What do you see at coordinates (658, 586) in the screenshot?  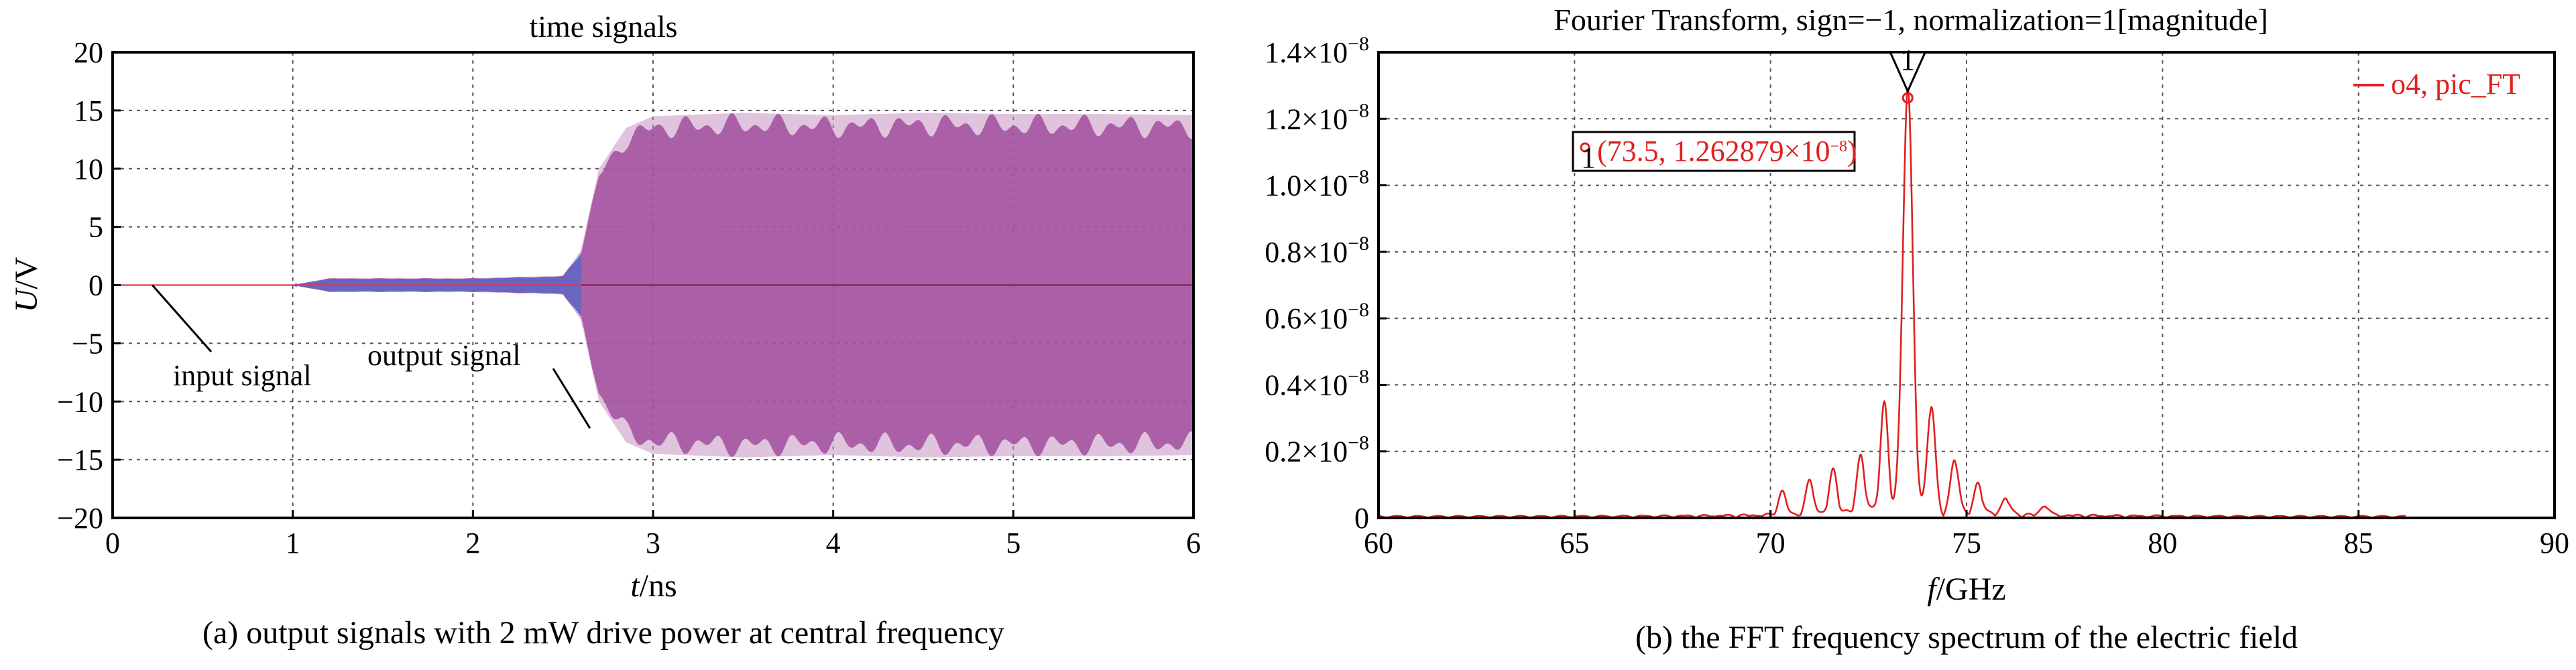 I see `chart-a-x-label-unit: /ns` at bounding box center [658, 586].